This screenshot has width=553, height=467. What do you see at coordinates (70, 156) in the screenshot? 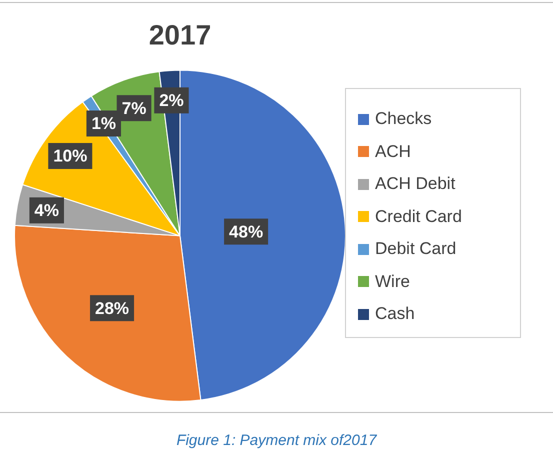
I see `data-label: 10%` at bounding box center [70, 156].